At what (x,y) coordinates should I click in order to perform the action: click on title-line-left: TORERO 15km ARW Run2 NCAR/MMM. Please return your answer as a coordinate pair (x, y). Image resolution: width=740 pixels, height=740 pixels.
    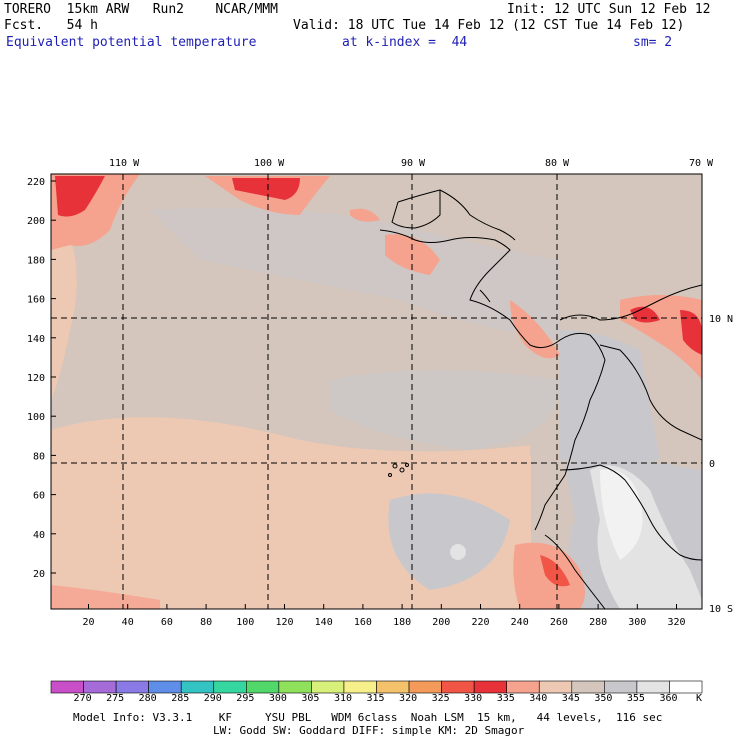
    Looking at the image, I should click on (141, 9).